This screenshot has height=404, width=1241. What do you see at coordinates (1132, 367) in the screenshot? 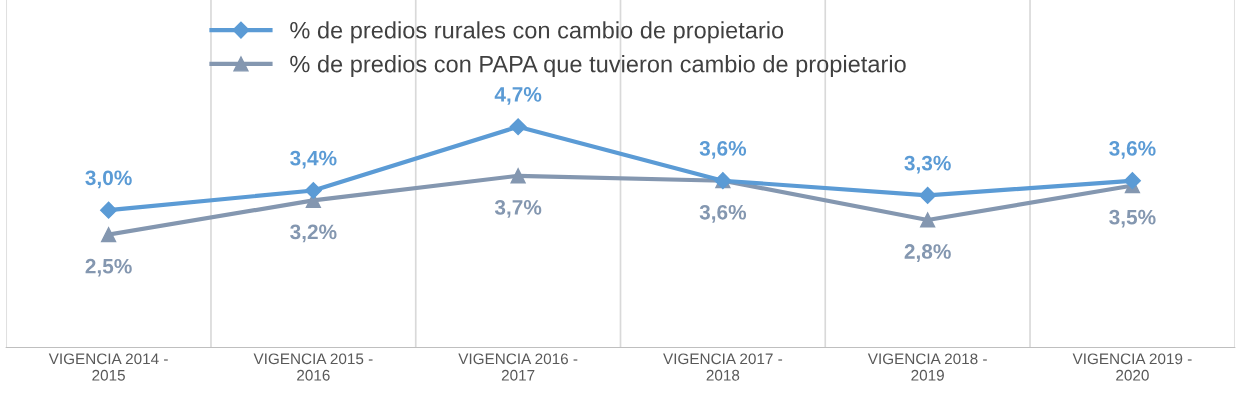
I see `x-tick-label: VIGENCIA 2019 - 2020` at bounding box center [1132, 367].